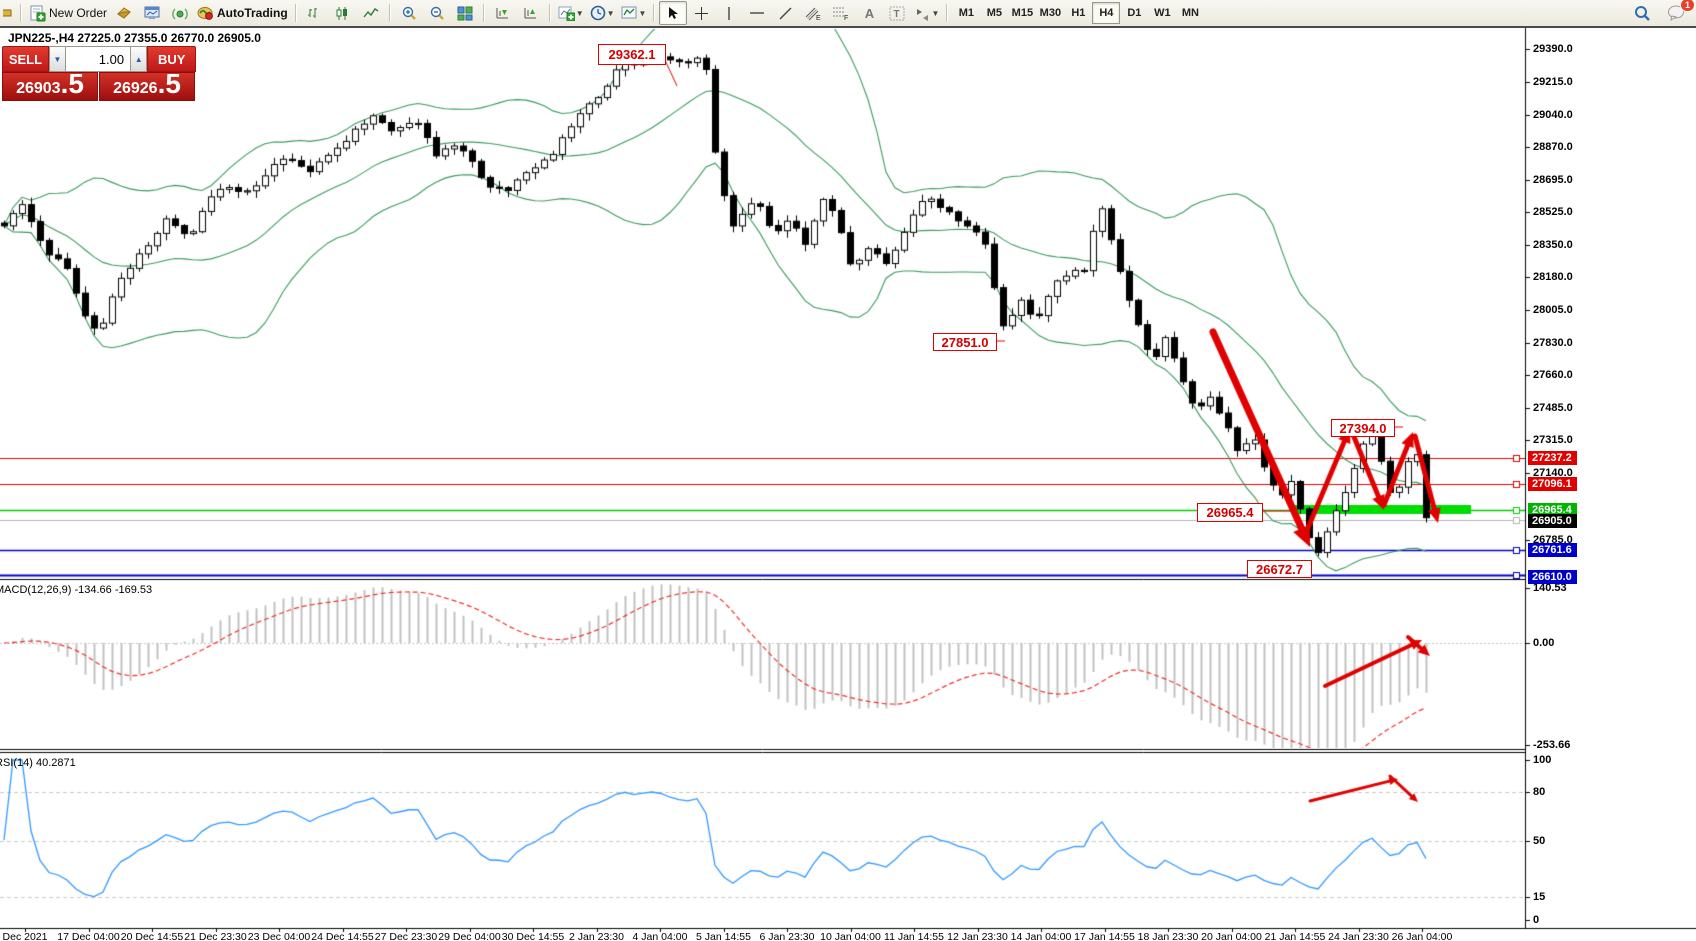  Describe the element at coordinates (25, 936) in the screenshot. I see `time-axis-label: Dec 2021` at that location.